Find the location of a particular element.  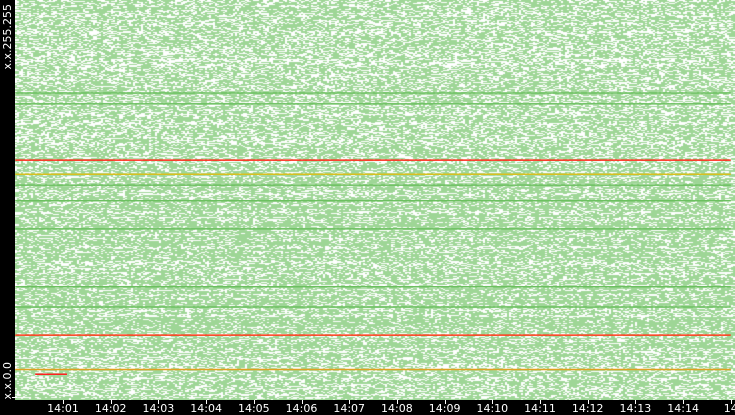

x-tick-label: 14:11 is located at coordinates (540, 408).